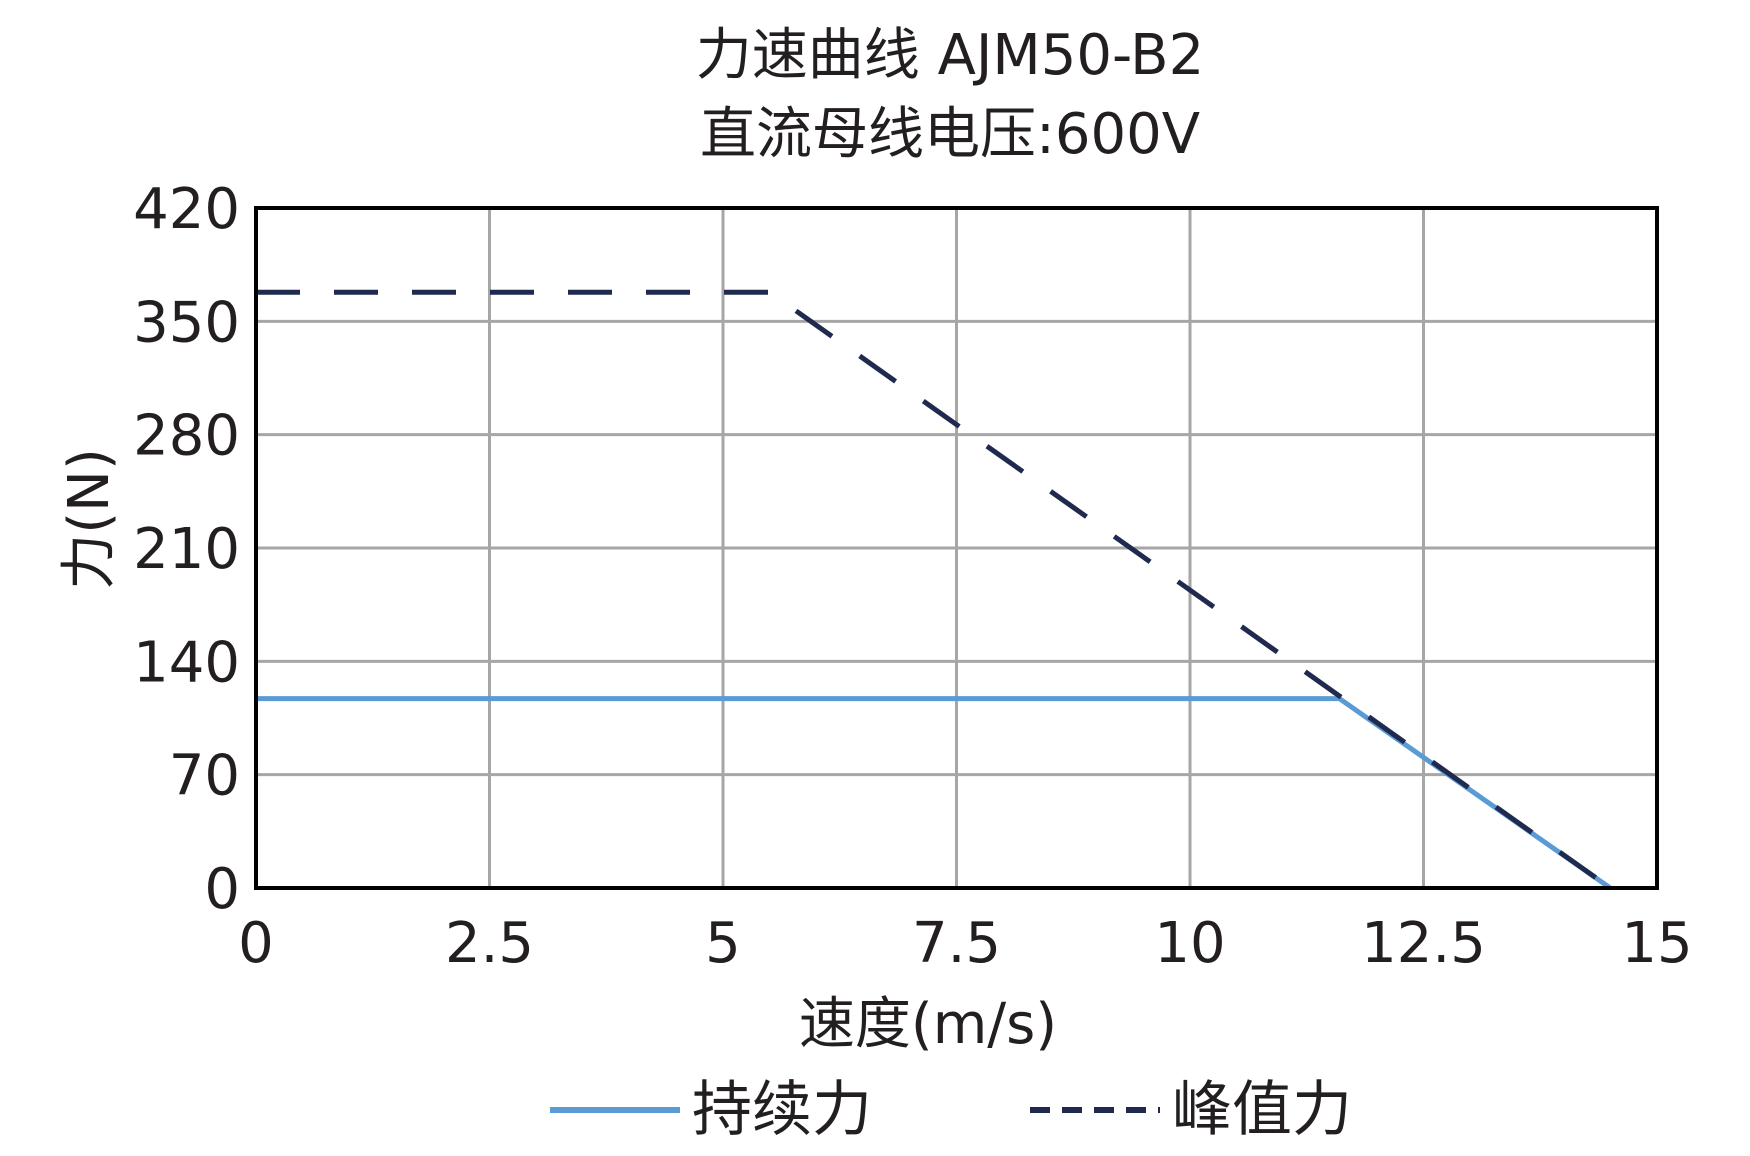  Describe the element at coordinates (782, 1110) in the screenshot. I see `legend-label-continuous-force: 持续力` at that location.